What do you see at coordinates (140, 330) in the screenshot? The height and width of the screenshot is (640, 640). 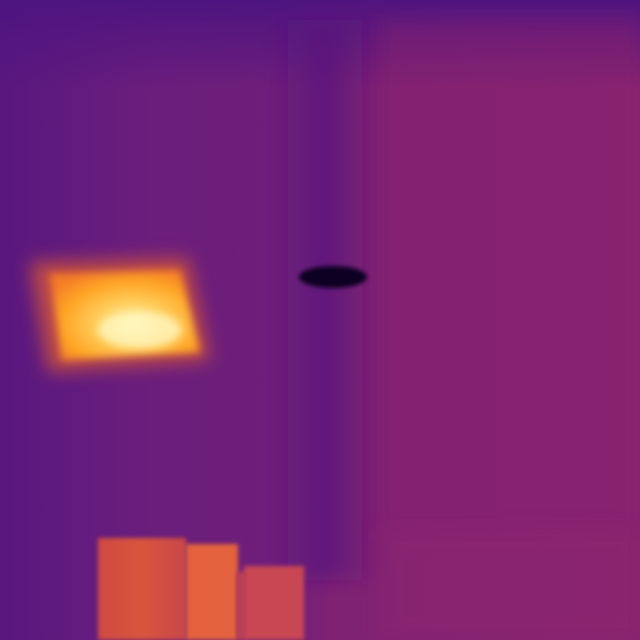 I see `hot-spot-core` at bounding box center [140, 330].